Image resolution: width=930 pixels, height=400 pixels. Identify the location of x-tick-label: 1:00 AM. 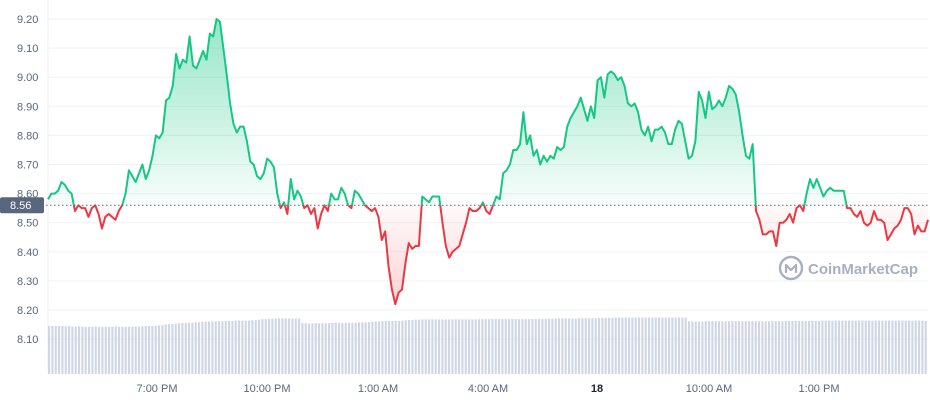
(378, 389).